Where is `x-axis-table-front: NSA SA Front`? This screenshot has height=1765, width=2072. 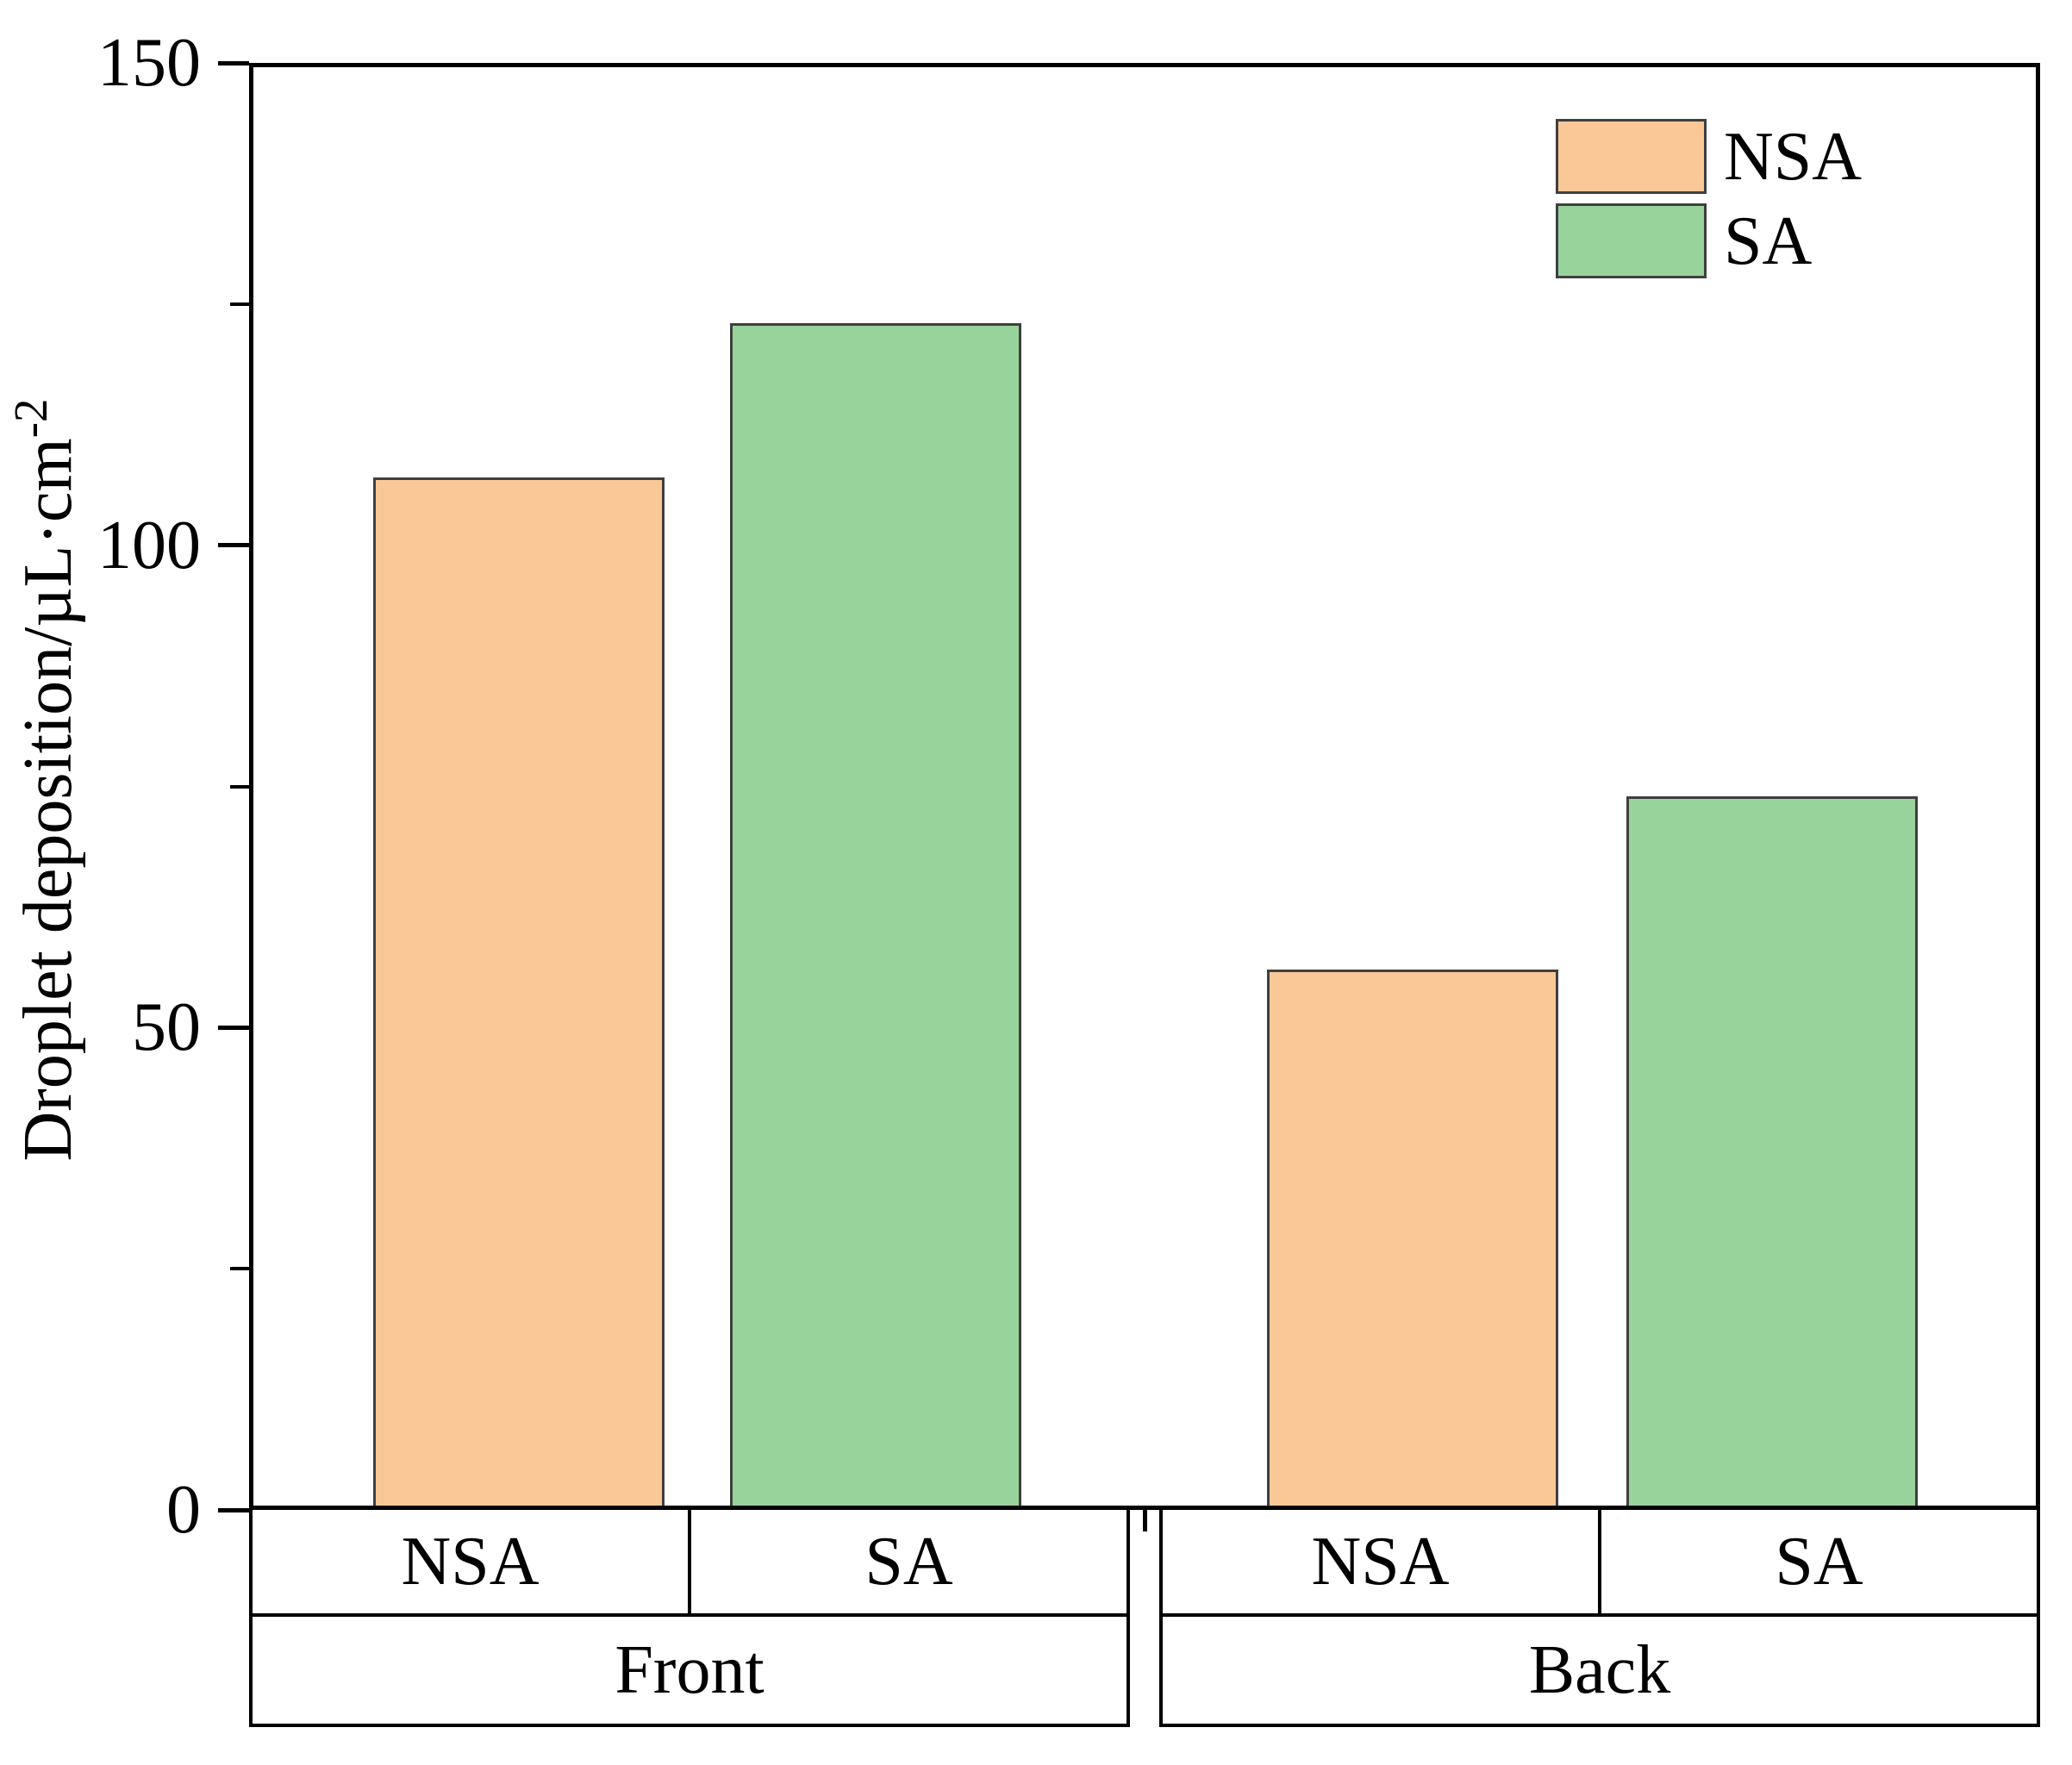 x-axis-table-front: NSA SA Front is located at coordinates (689, 1618).